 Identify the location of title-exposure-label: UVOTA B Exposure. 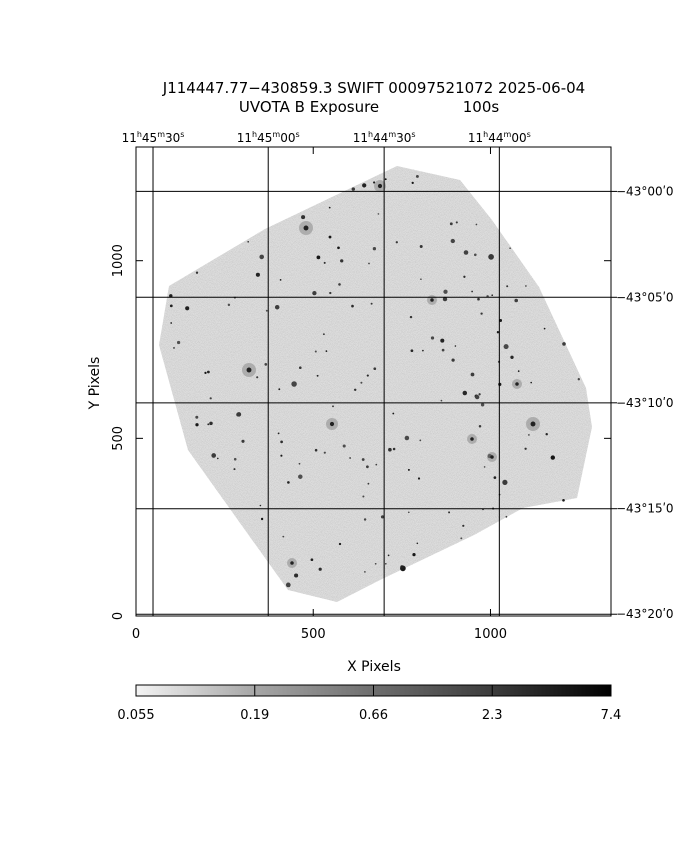
(309, 107).